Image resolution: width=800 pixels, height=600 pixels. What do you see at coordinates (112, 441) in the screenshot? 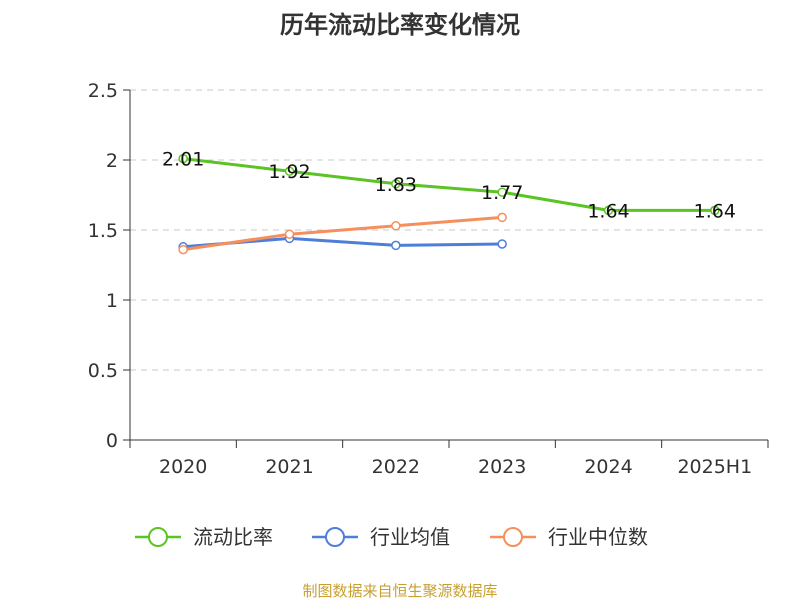
I see `y-tick-label: 0` at bounding box center [112, 441].